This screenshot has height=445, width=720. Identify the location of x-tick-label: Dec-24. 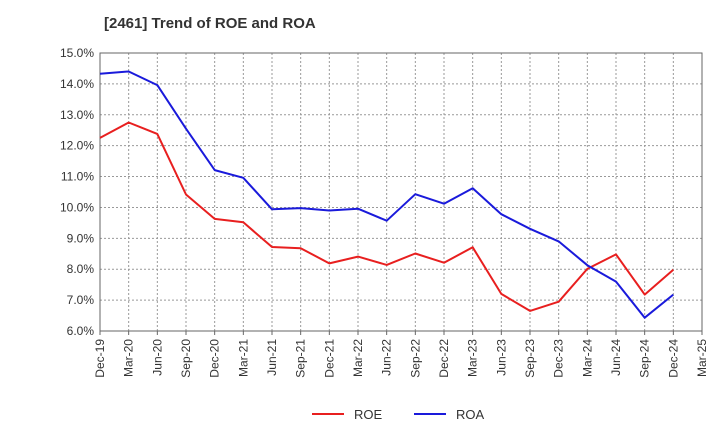
(673, 358).